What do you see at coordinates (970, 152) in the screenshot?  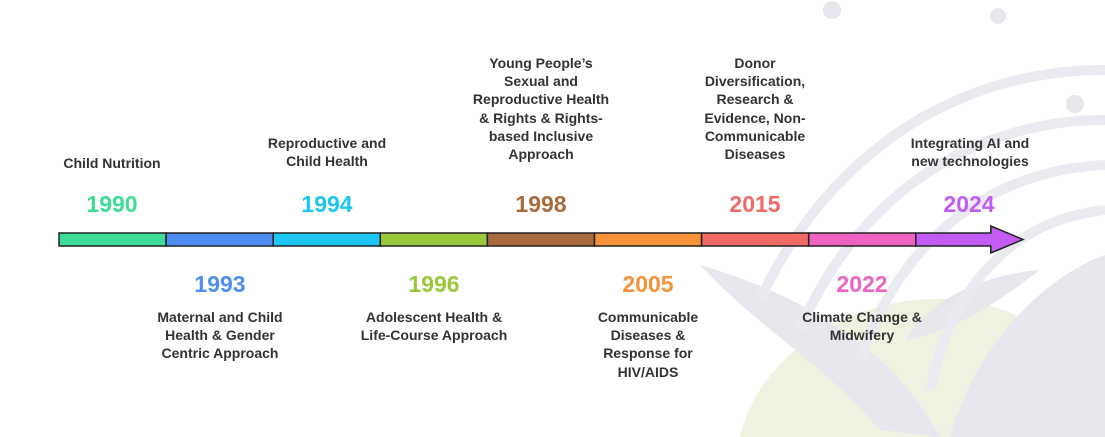 I see `milestone-label-2024: Integrating AI and new technologies` at bounding box center [970, 152].